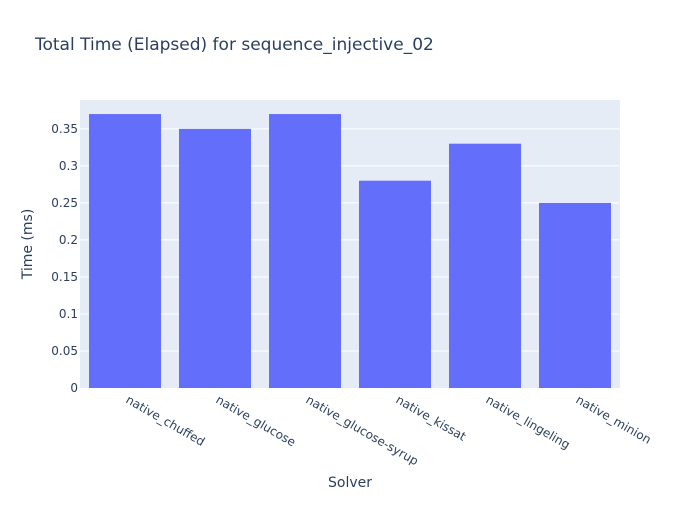 The image size is (700, 505). Describe the element at coordinates (64, 277) in the screenshot. I see `y-tick-label: 0.15` at that location.